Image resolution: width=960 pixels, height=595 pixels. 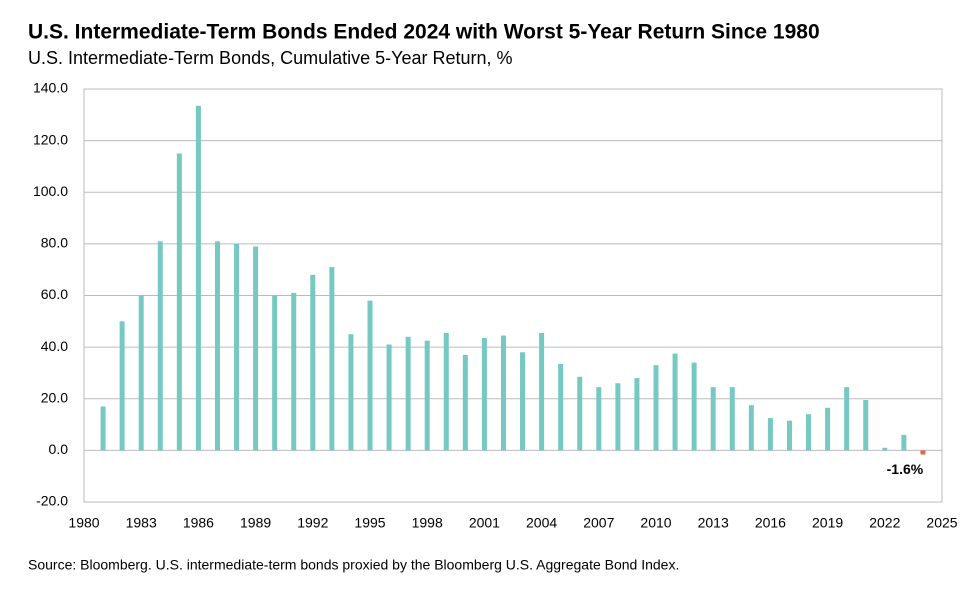 I want to click on x-tick-label: 1986, so click(x=198, y=523).